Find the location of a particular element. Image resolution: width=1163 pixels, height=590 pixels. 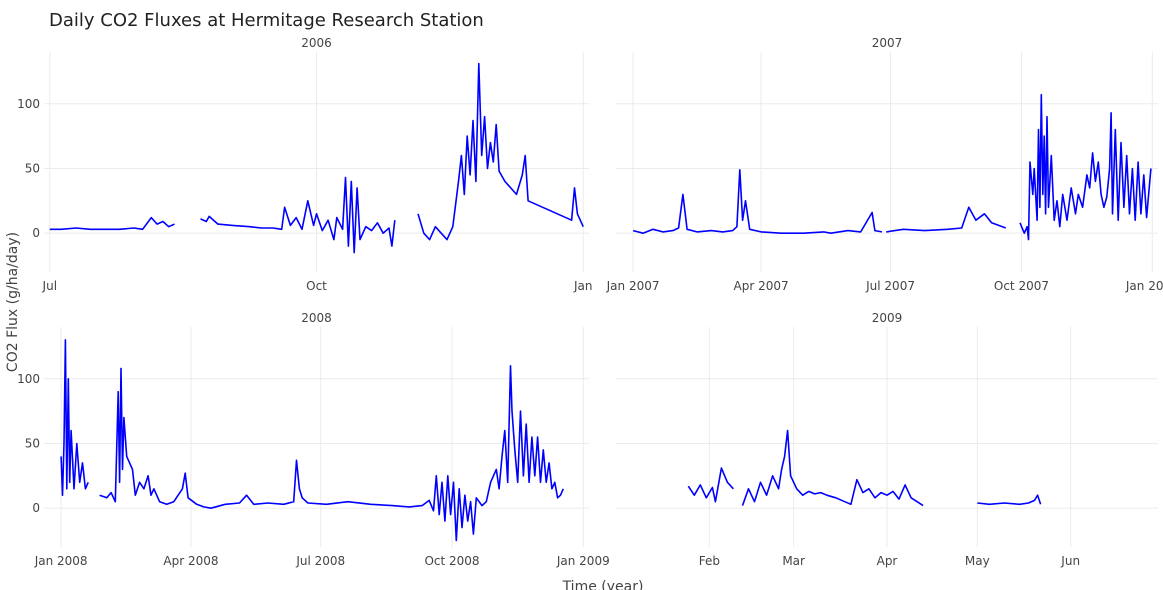

x-tick-label: Jan is located at coordinates (583, 286).